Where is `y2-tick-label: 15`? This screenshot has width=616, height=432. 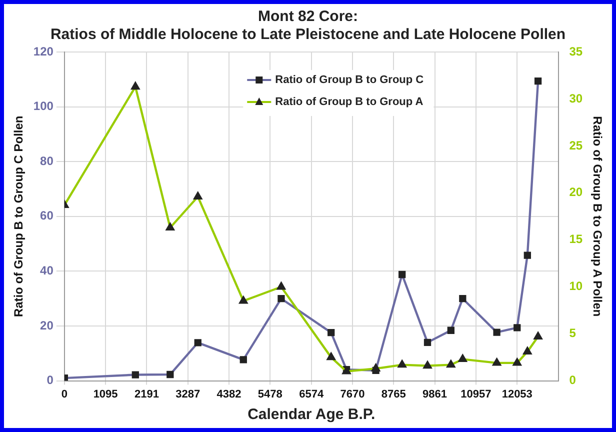
y2-tick-label: 15 is located at coordinates (576, 239).